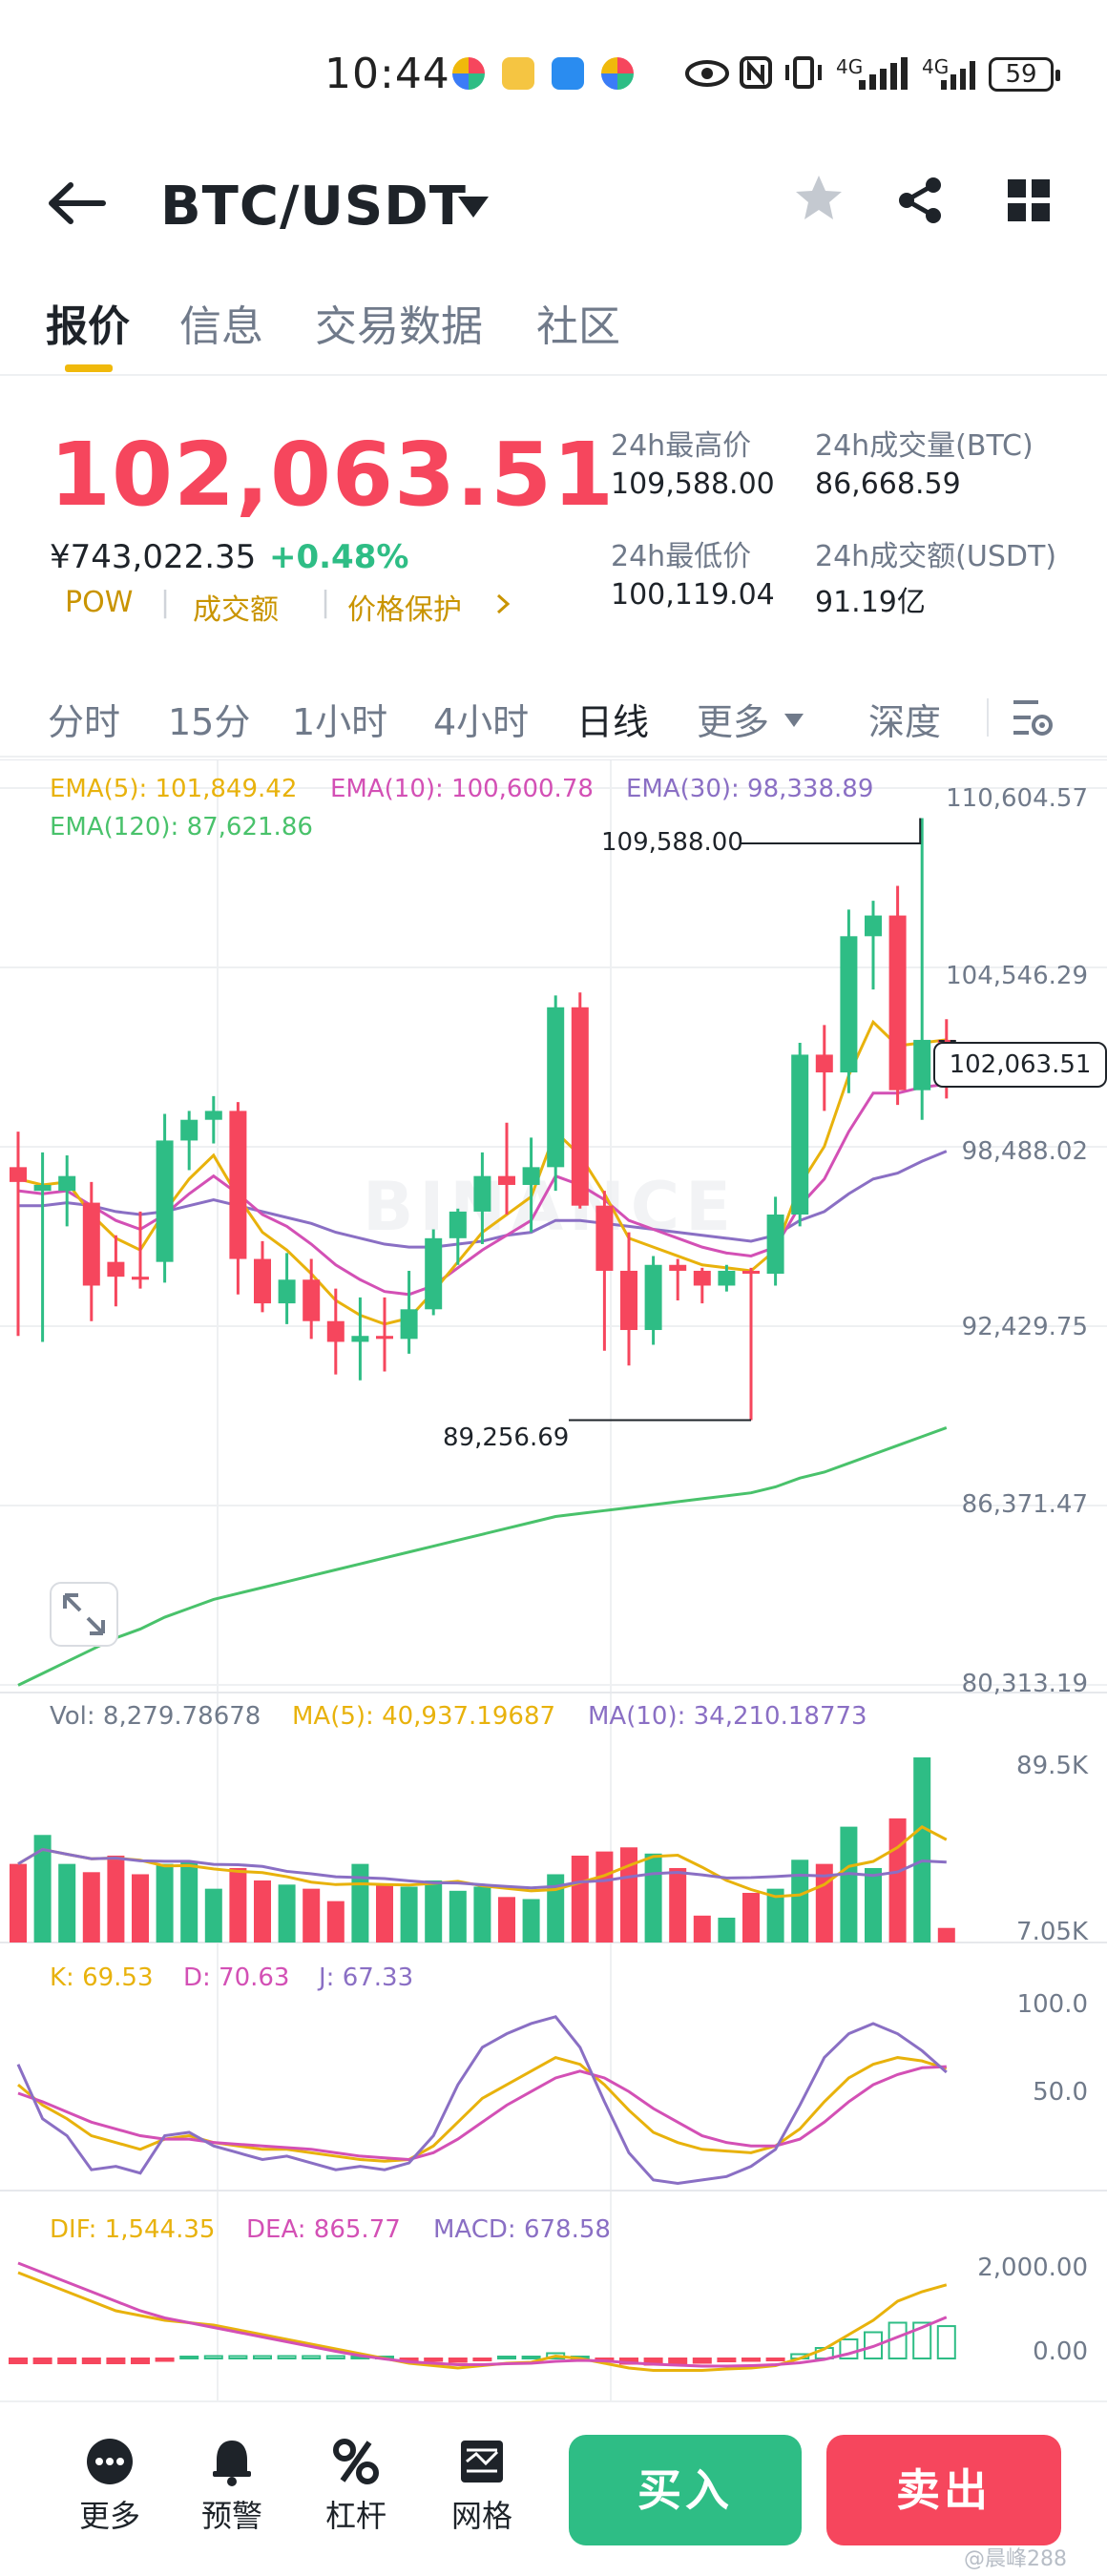 Image resolution: width=1107 pixels, height=2576 pixels. I want to click on more-button: 更多, so click(110, 2486).